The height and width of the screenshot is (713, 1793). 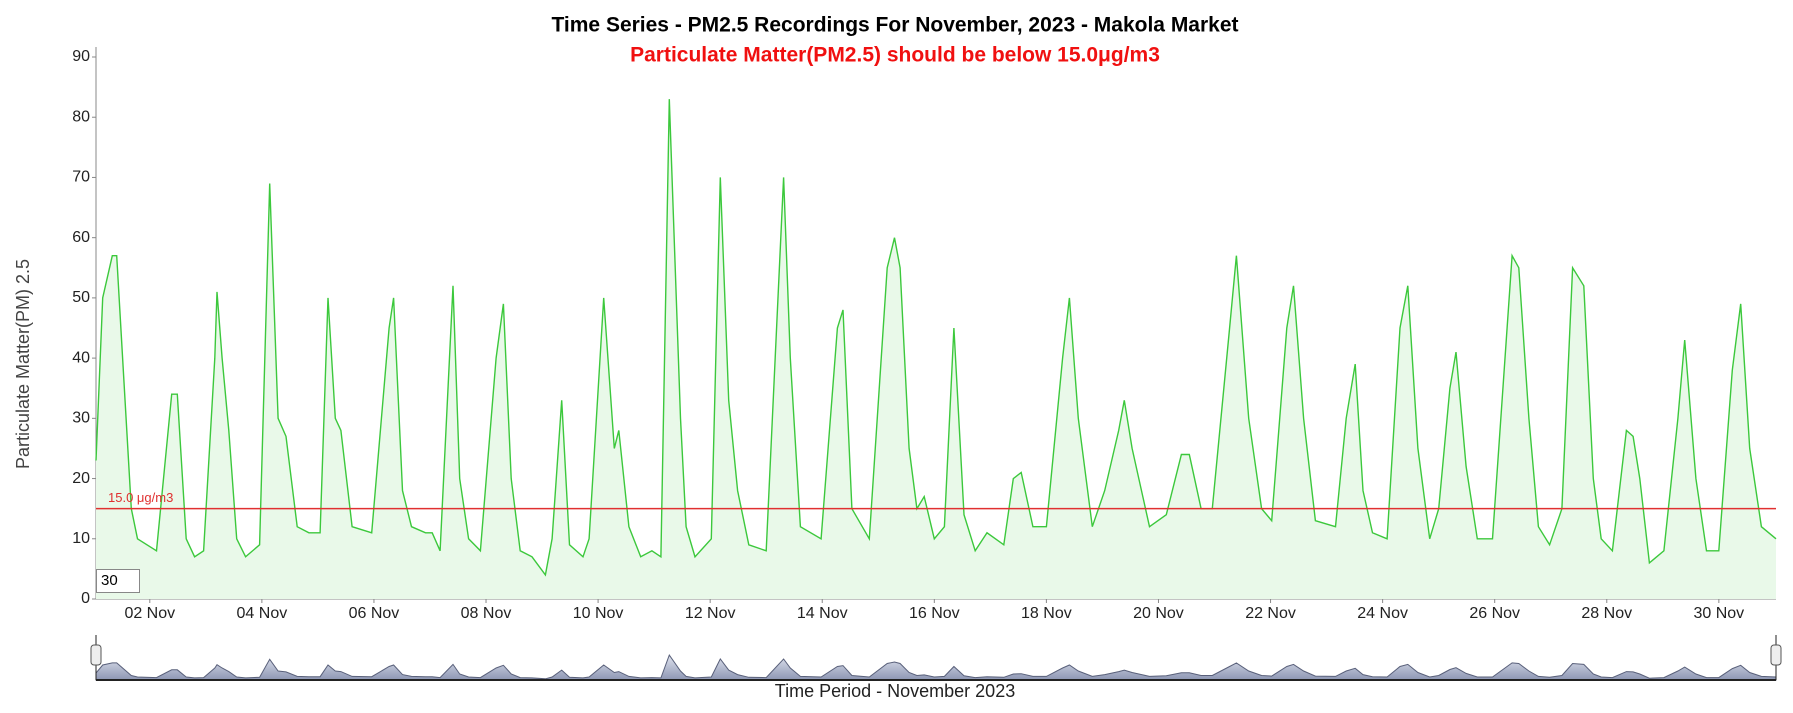 I want to click on y-tick-label: 70, so click(x=81, y=177).